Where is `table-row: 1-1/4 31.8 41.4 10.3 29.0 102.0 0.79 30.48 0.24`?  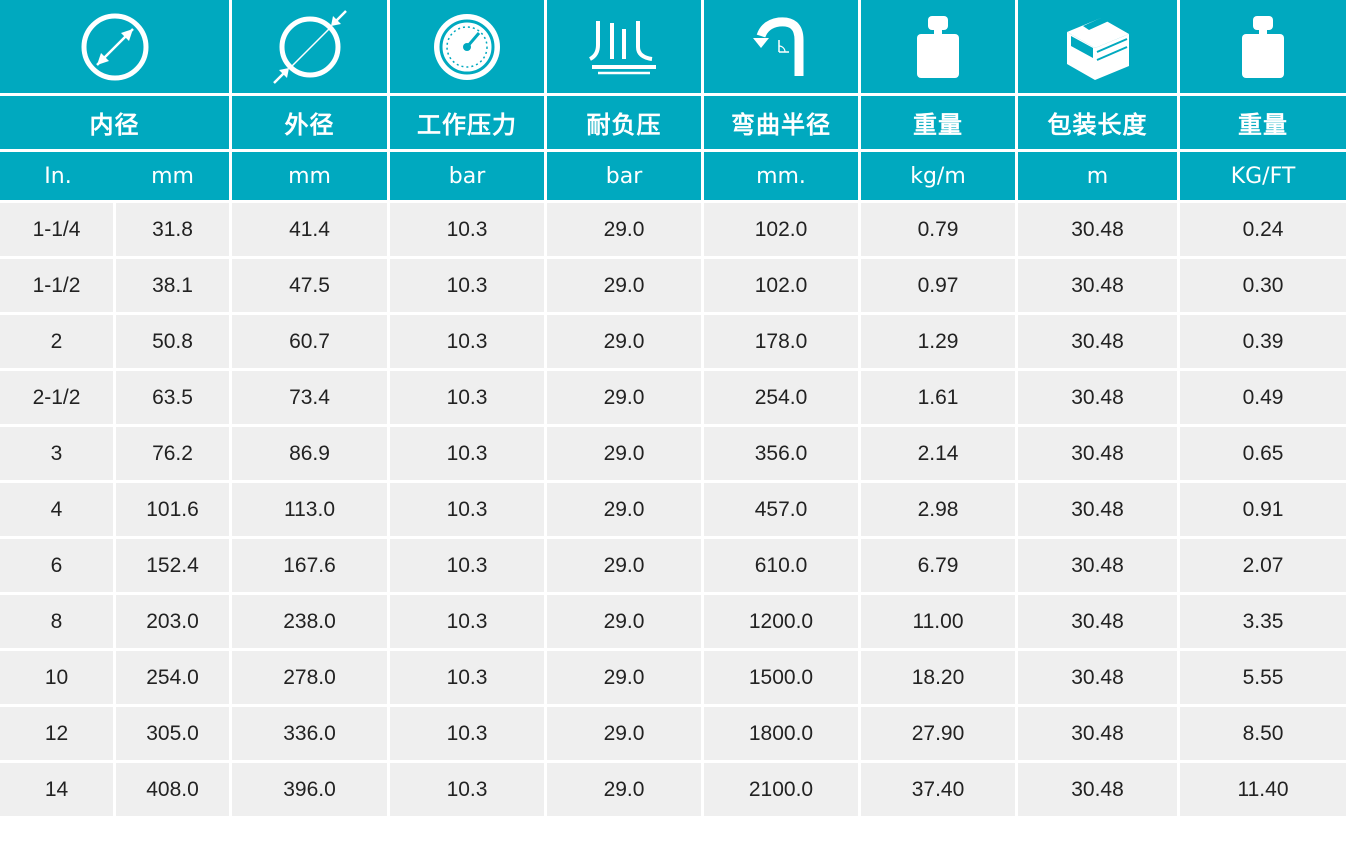
table-row: 1-1/4 31.8 41.4 10.3 29.0 102.0 0.79 30.48 0.24 is located at coordinates (673, 228).